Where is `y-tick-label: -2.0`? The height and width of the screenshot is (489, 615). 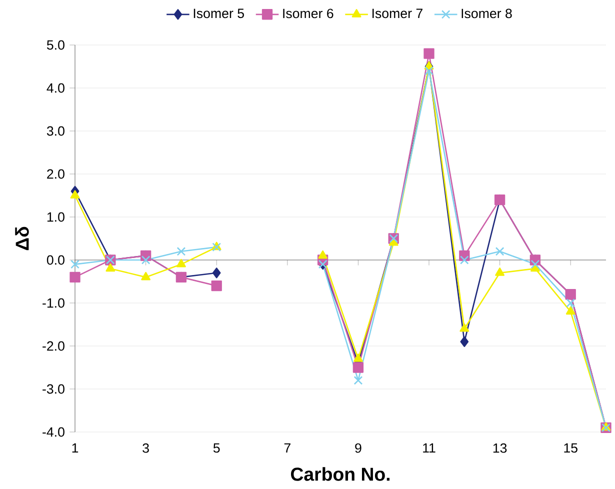 y-tick-label: -2.0 is located at coordinates (53, 346).